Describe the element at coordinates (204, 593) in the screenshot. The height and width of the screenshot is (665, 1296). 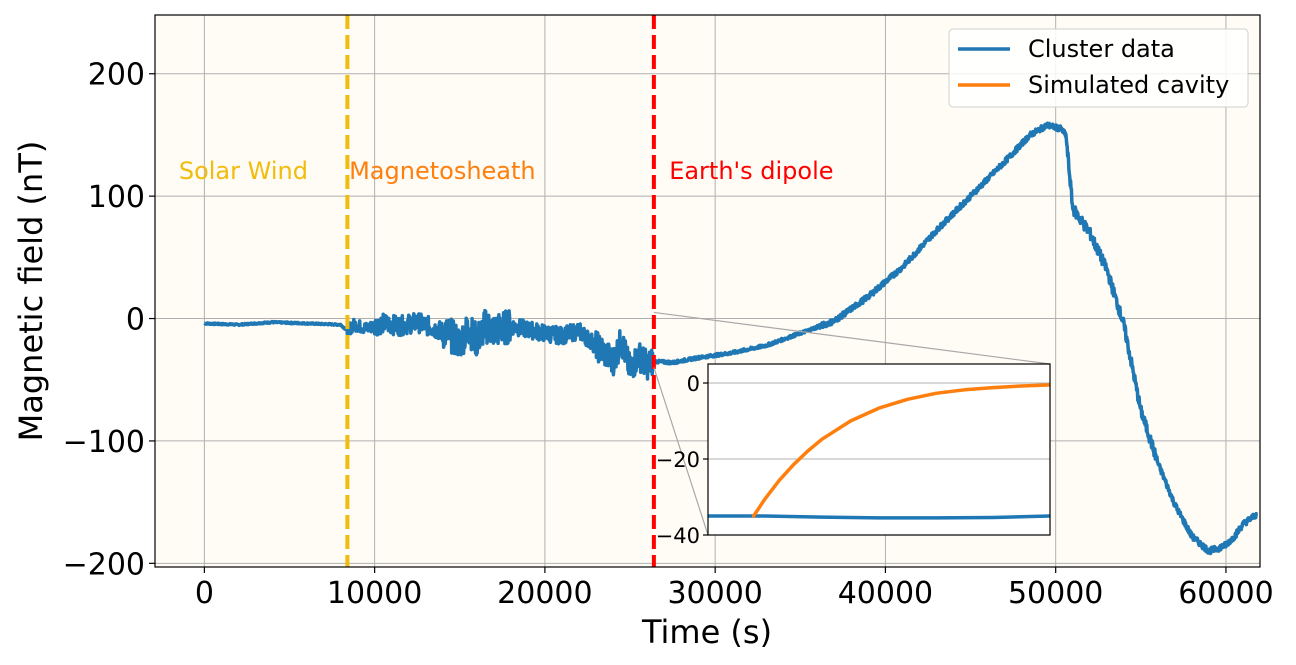
I see `x-tick-label: 0` at that location.